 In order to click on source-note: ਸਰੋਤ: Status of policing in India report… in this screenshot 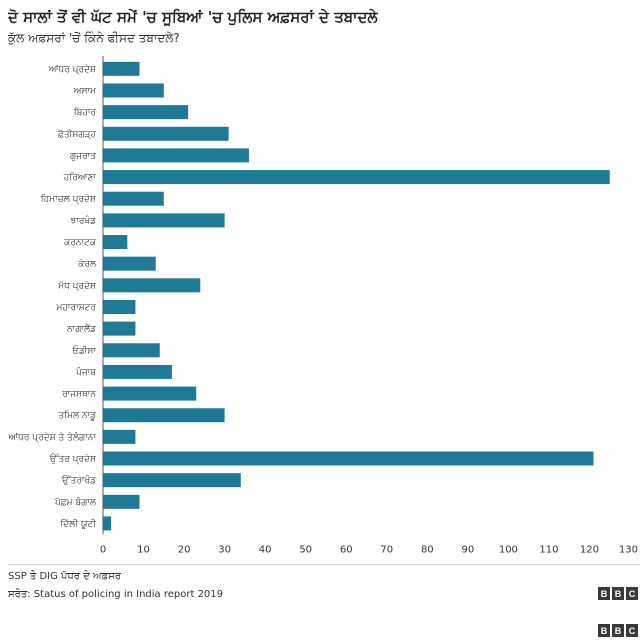, I will do `click(116, 594)`.